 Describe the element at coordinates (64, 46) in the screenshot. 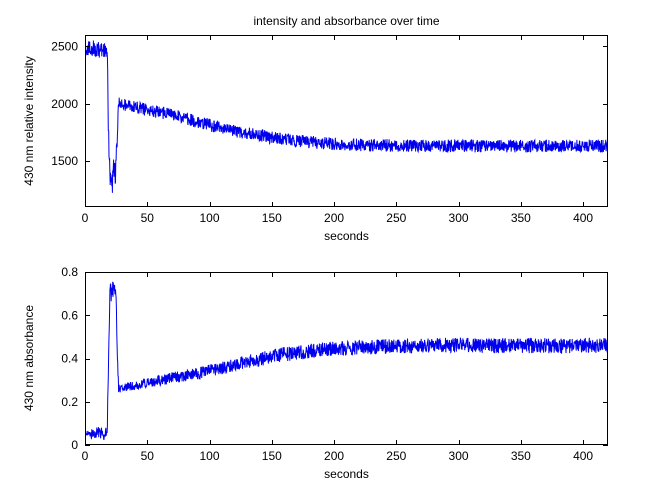

I see `y-tick-label: 2500` at that location.